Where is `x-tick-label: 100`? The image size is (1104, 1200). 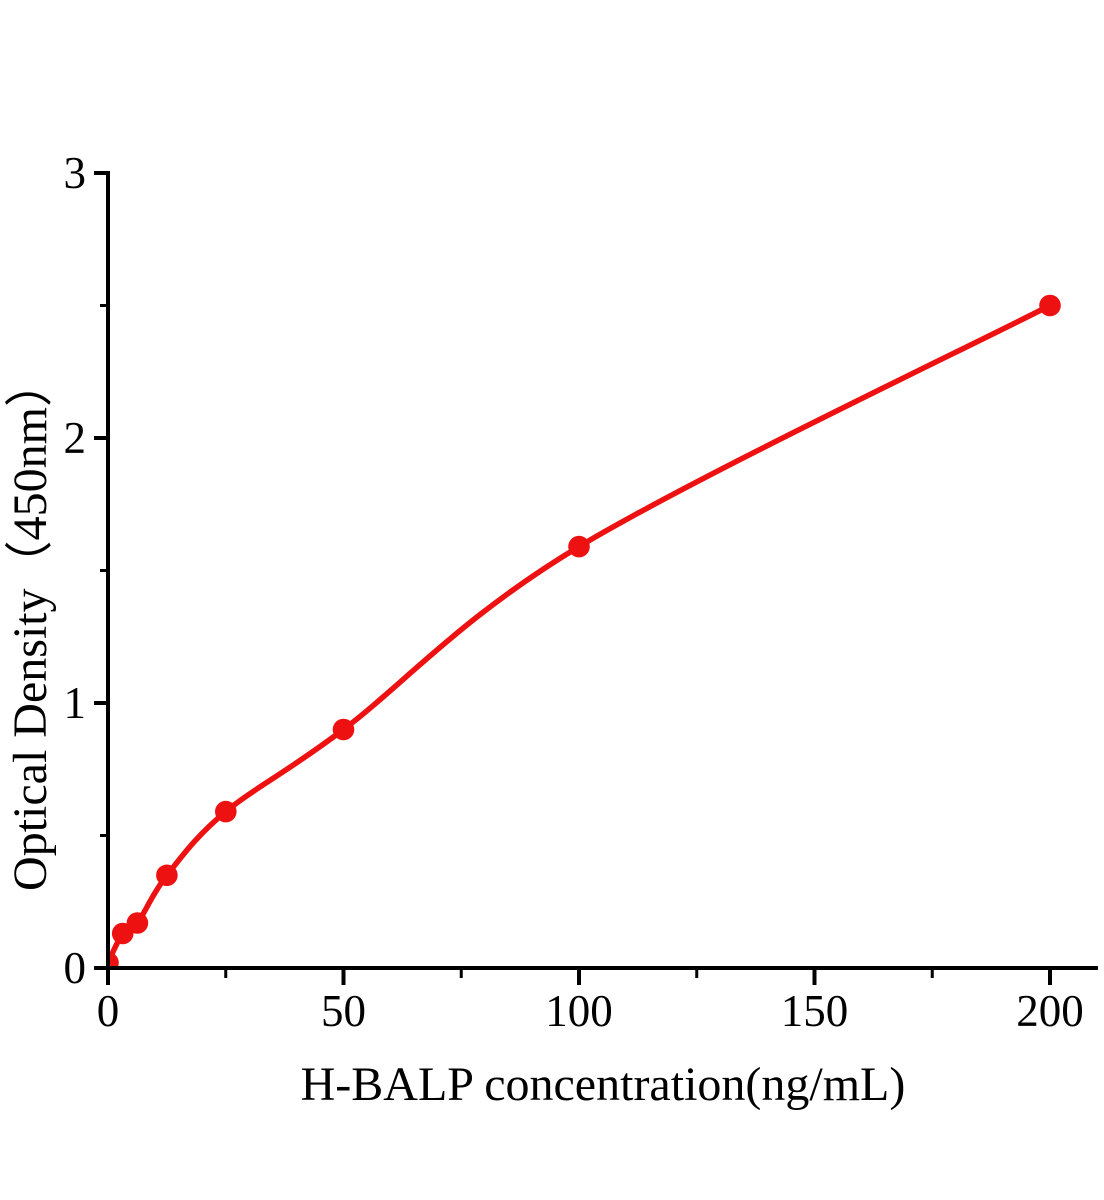
x-tick-label: 100 is located at coordinates (579, 1011).